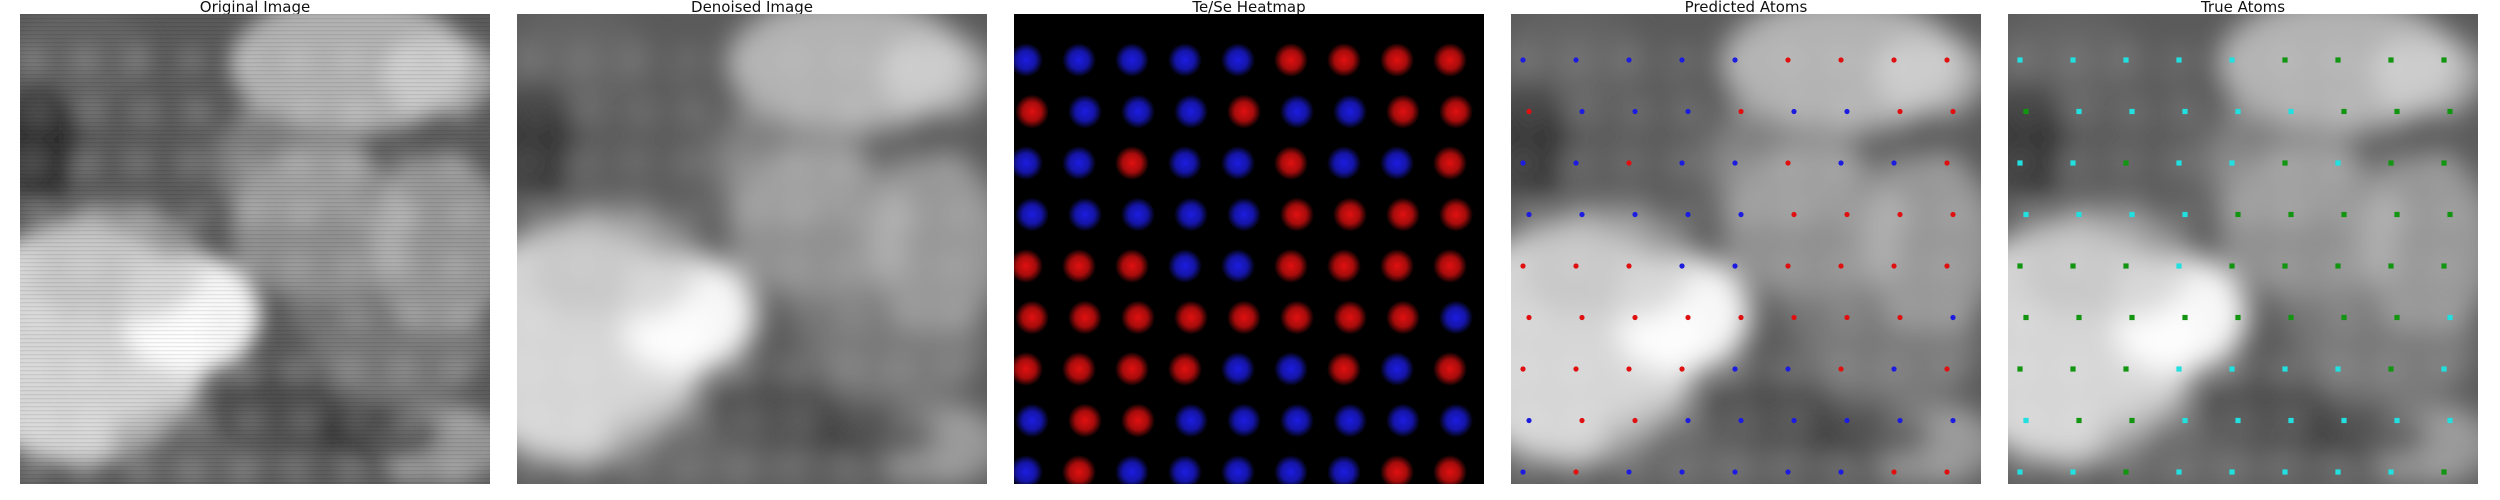  What do you see at coordinates (1746, 8) in the screenshot?
I see `panel-title: Predicted Atoms` at bounding box center [1746, 8].